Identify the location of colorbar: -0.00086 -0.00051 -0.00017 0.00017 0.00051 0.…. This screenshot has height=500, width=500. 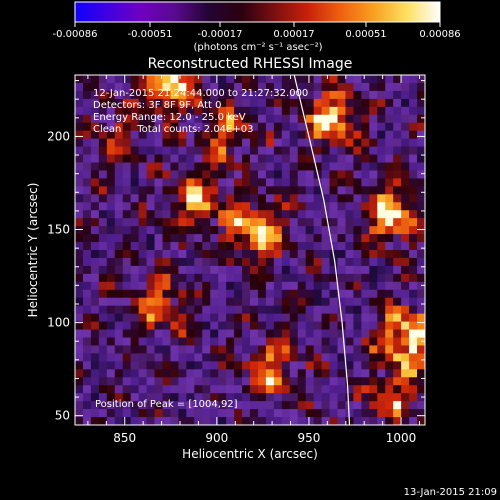
(257, 27).